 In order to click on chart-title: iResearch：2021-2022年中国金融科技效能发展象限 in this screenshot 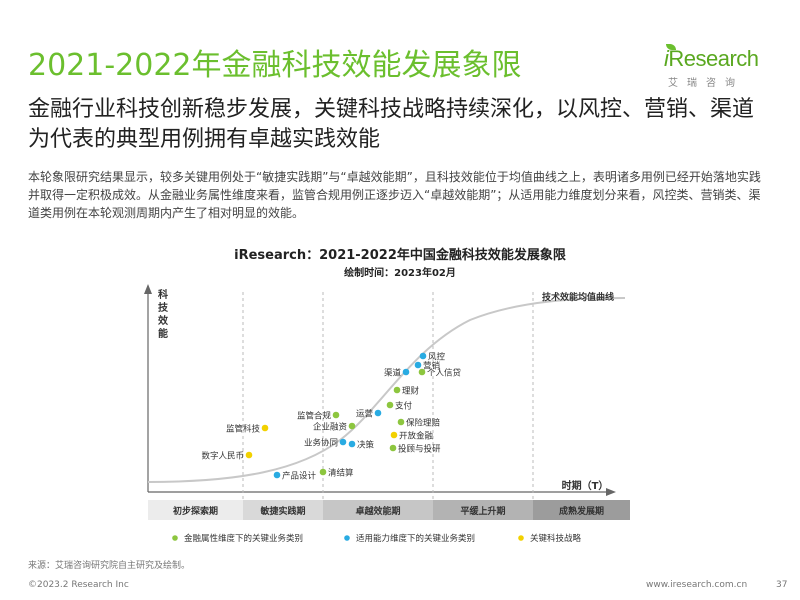, I will do `click(400, 255)`.